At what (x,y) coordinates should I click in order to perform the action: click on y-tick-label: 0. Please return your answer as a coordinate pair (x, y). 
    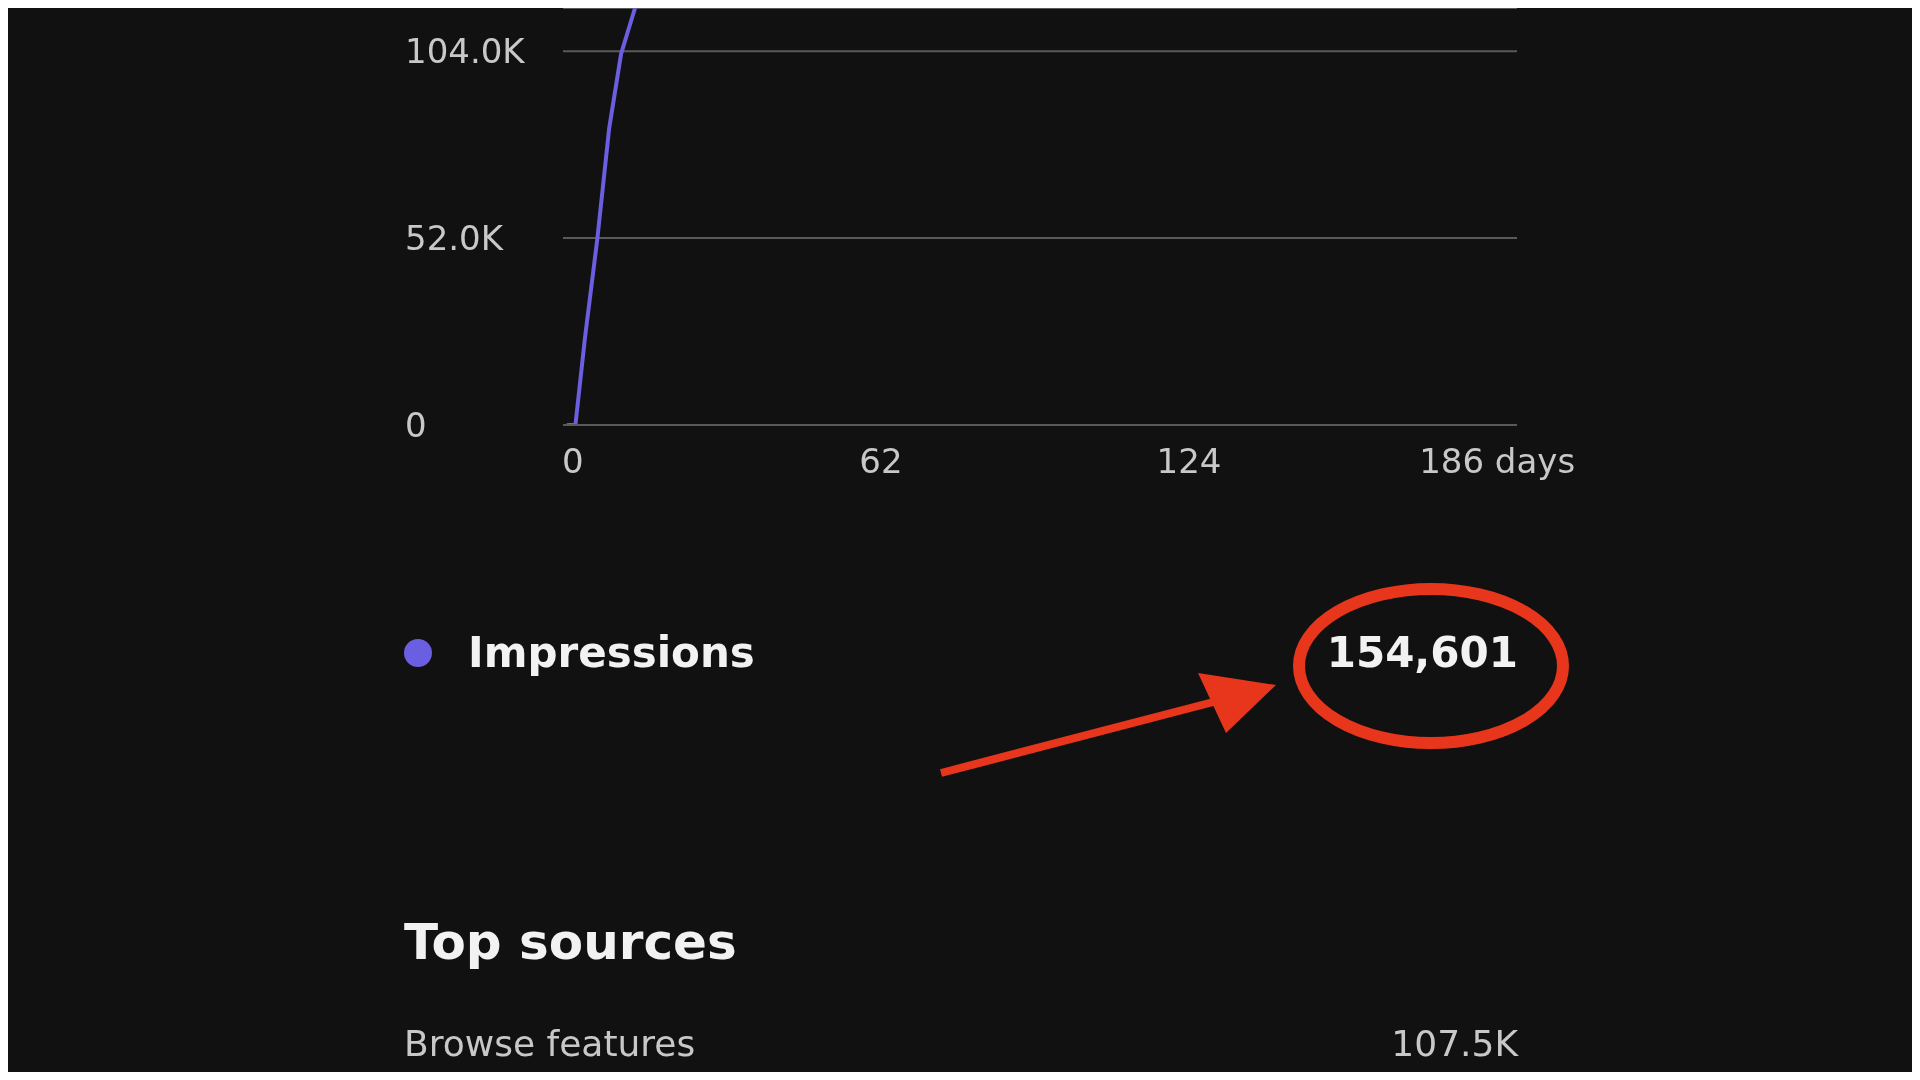
    Looking at the image, I should click on (416, 425).